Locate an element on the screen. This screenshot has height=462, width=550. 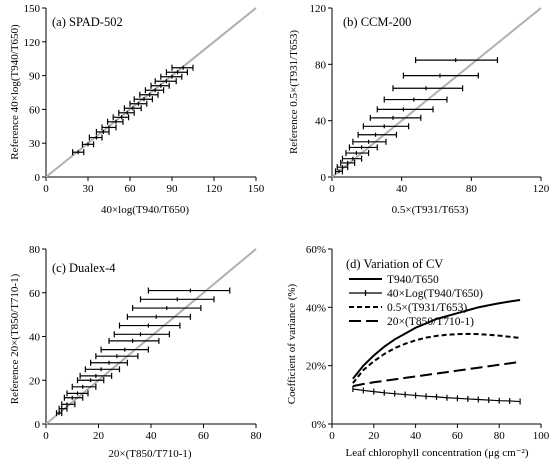
panel-d-y-tick-label: 40% is located at coordinates (316, 308).